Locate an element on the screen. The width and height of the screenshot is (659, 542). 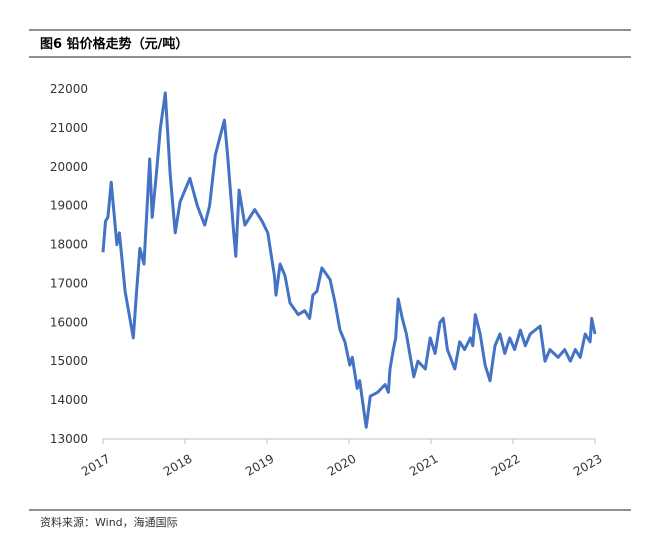
source-note: 资料来源：Wind，海通国际 is located at coordinates (109, 522).